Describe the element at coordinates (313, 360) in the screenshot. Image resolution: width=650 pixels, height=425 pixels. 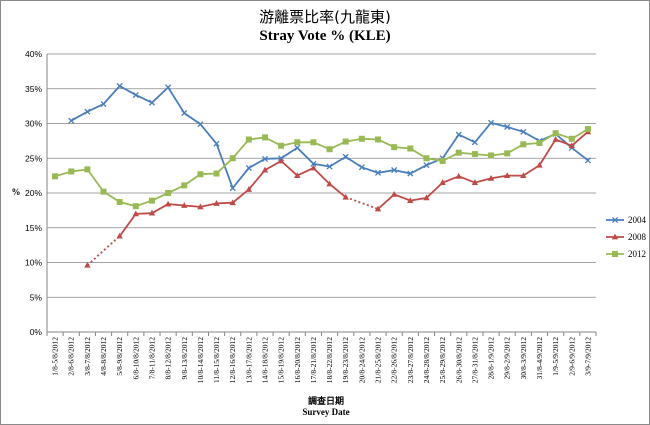
I see `x-tick-label: 17/8-21/8/2012` at that location.